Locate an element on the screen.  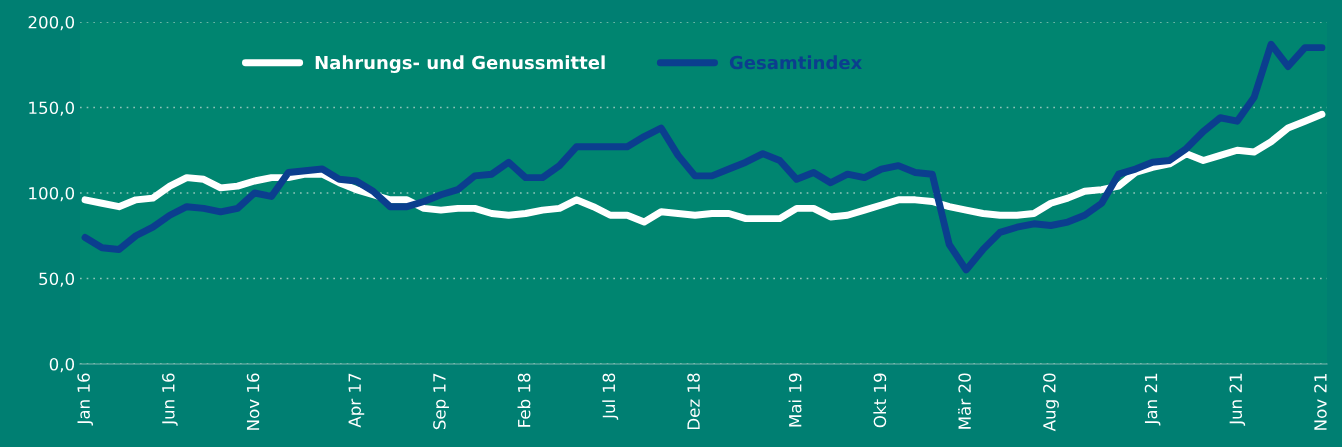
x-tick-label: Okt 19 is located at coordinates (880, 400).